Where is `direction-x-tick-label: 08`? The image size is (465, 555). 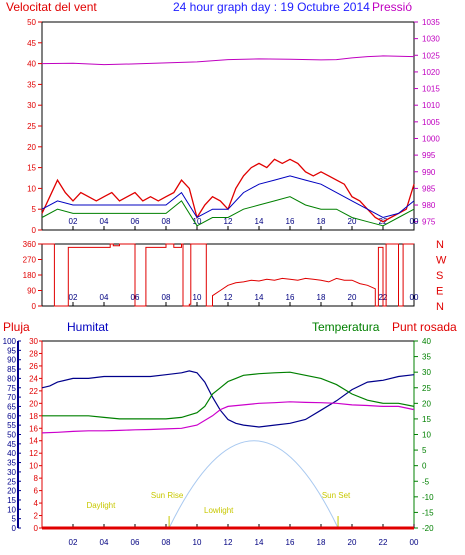 direction-x-tick-label: 08 is located at coordinates (166, 297).